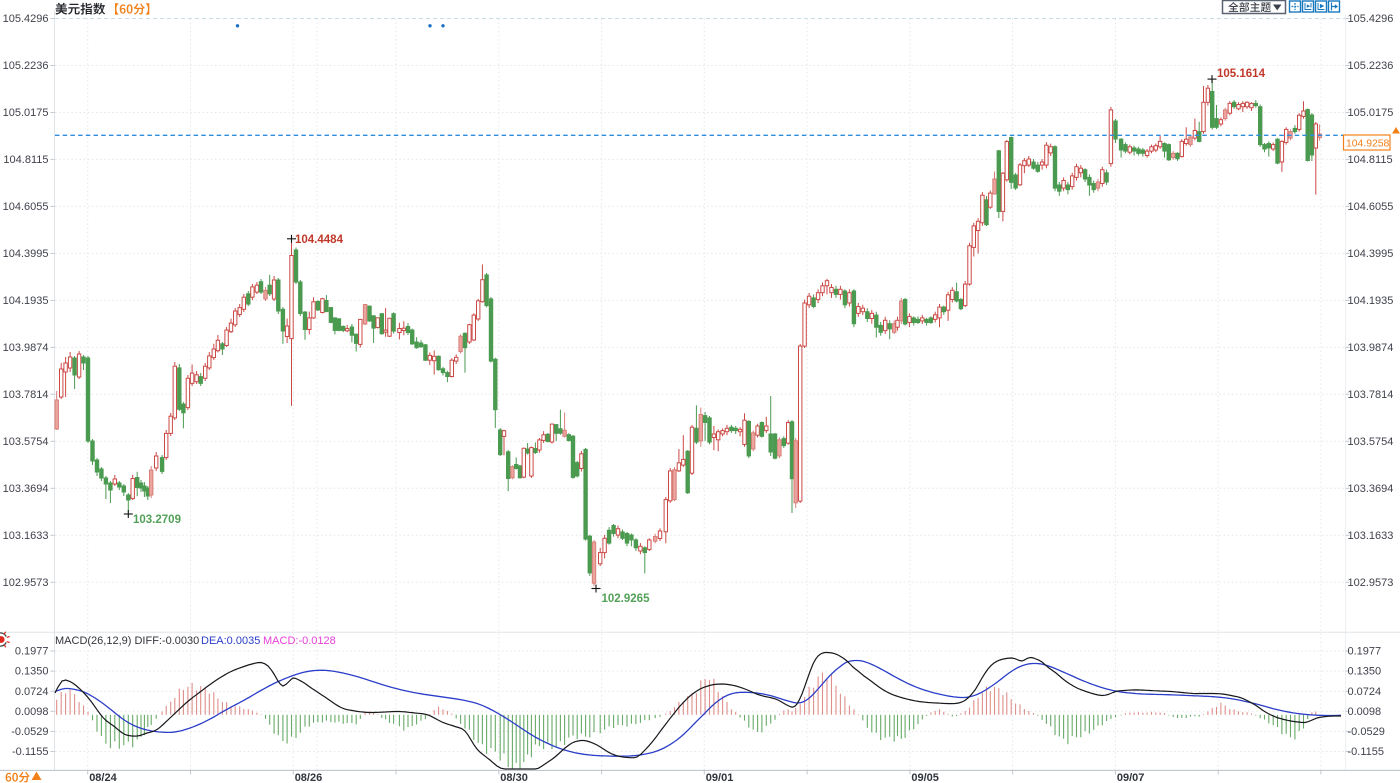 The width and height of the screenshot is (1400, 783). What do you see at coordinates (1131, 777) in the screenshot?
I see `svg-text: 09/07` at bounding box center [1131, 777].